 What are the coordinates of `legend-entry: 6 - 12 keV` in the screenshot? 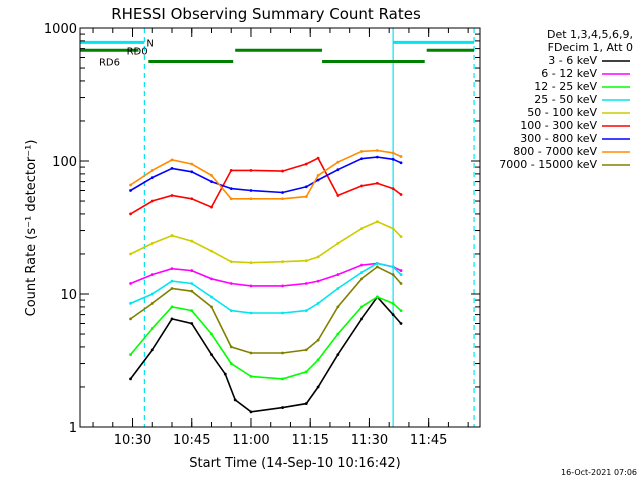 It's located at (569, 73).